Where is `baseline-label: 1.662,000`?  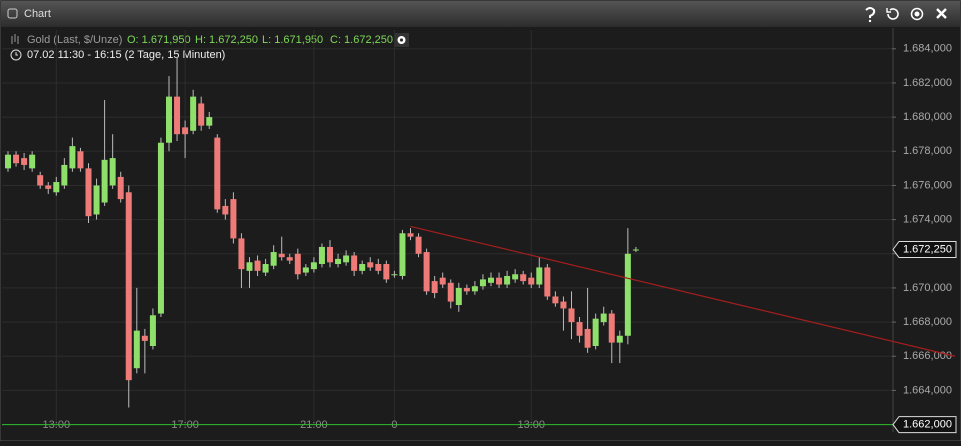 baseline-label: 1.662,000 is located at coordinates (927, 424).